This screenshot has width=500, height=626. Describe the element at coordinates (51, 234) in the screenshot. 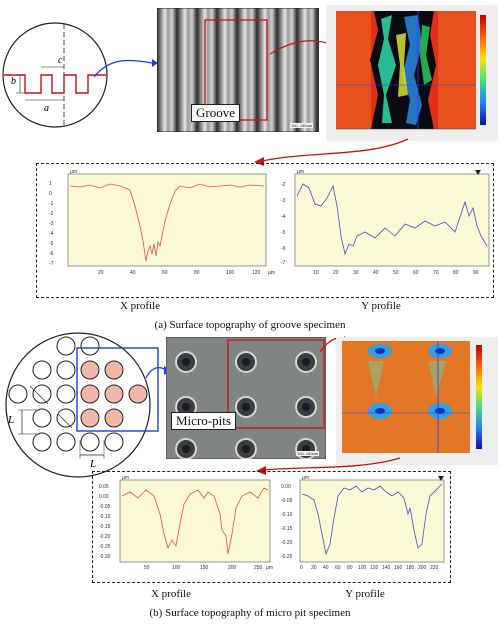

I see `ytick: -4` at that location.